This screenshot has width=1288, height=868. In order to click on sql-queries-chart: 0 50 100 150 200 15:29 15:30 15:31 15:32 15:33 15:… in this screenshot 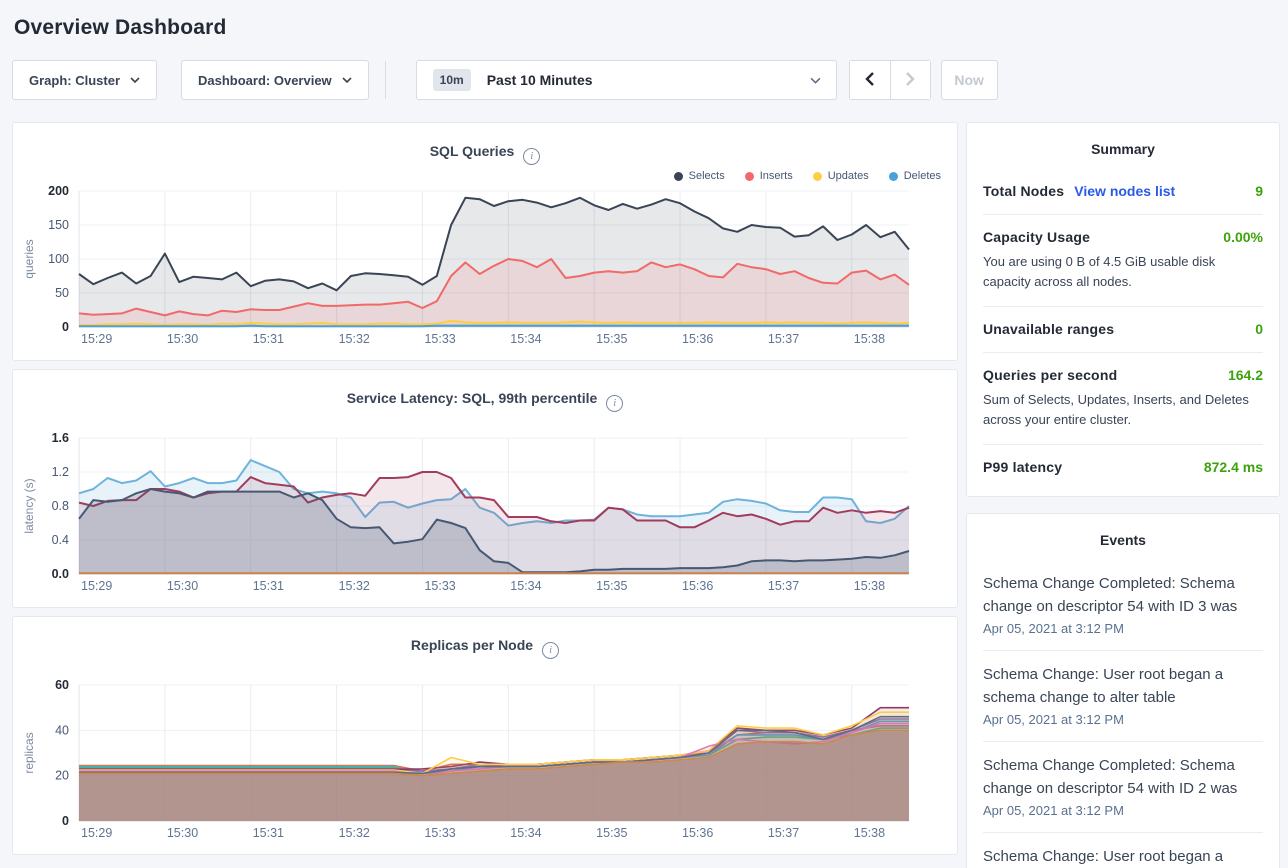, I will do `click(485, 268)`.